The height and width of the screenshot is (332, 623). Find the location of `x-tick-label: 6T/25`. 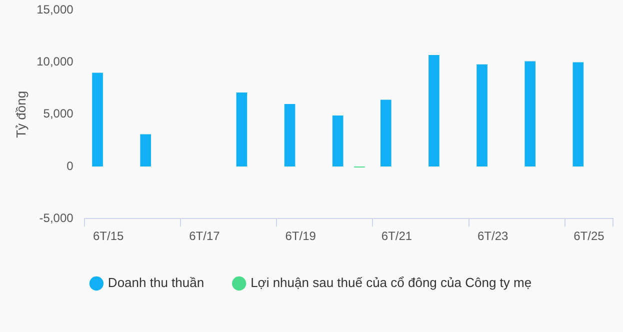

x-tick-label: 6T/25 is located at coordinates (589, 236).